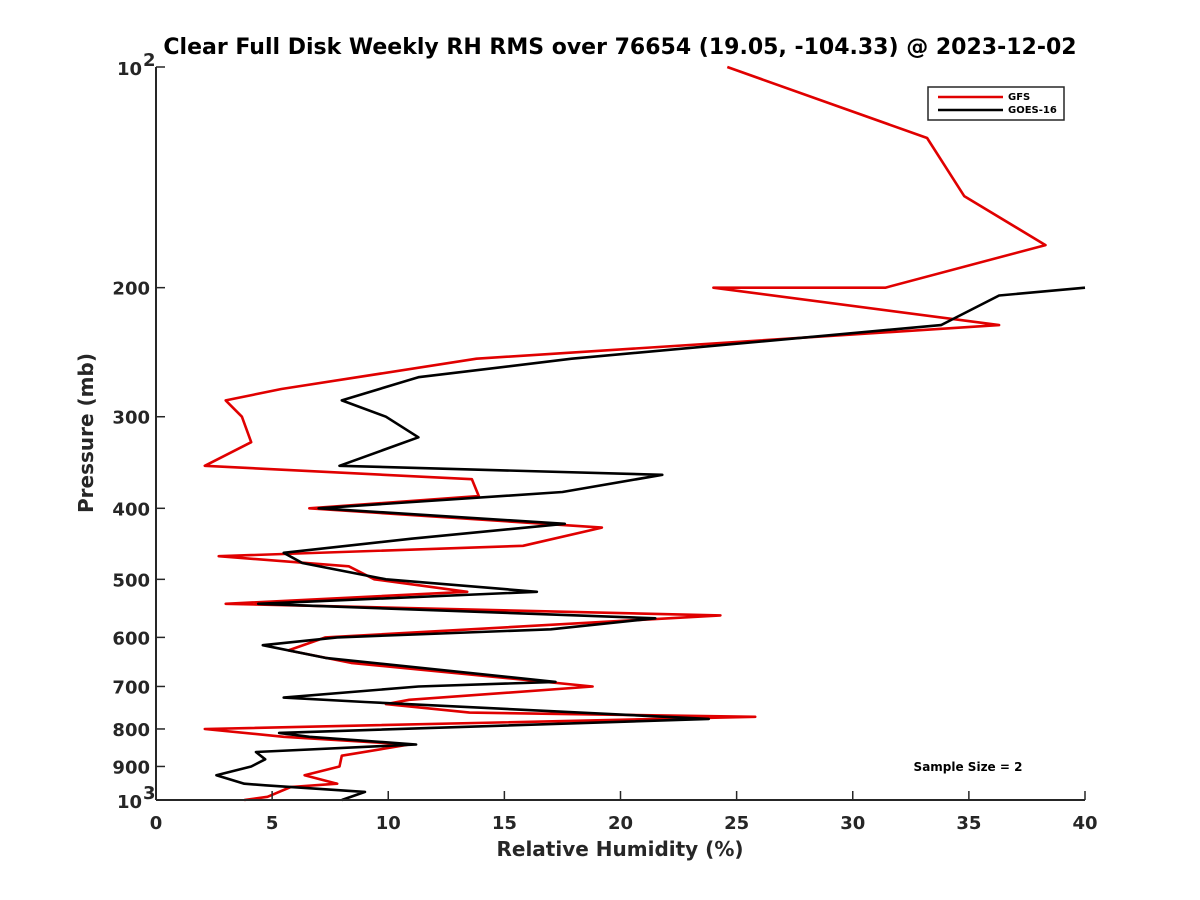 The image size is (1200, 900). I want to click on y-tick-exponent: 3, so click(149, 793).